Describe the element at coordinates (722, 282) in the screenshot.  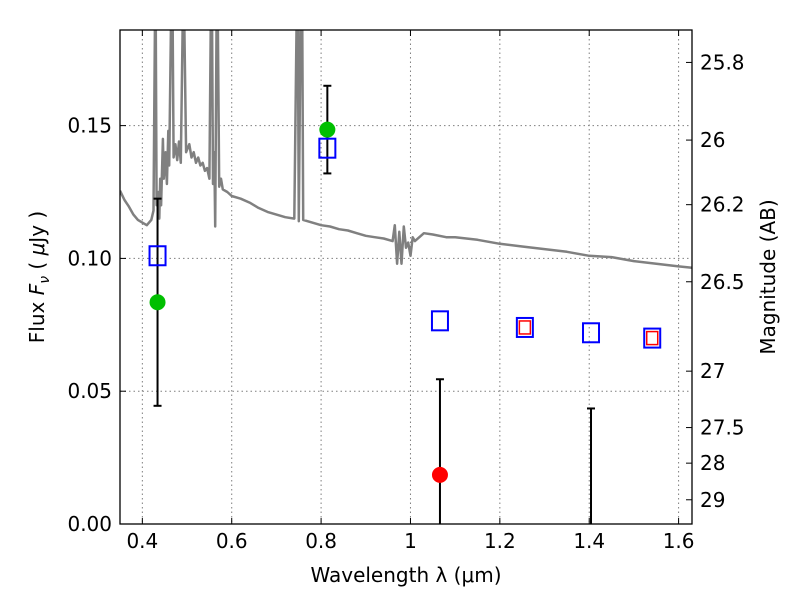
I see `magnitude-tick-label: 26.5` at that location.